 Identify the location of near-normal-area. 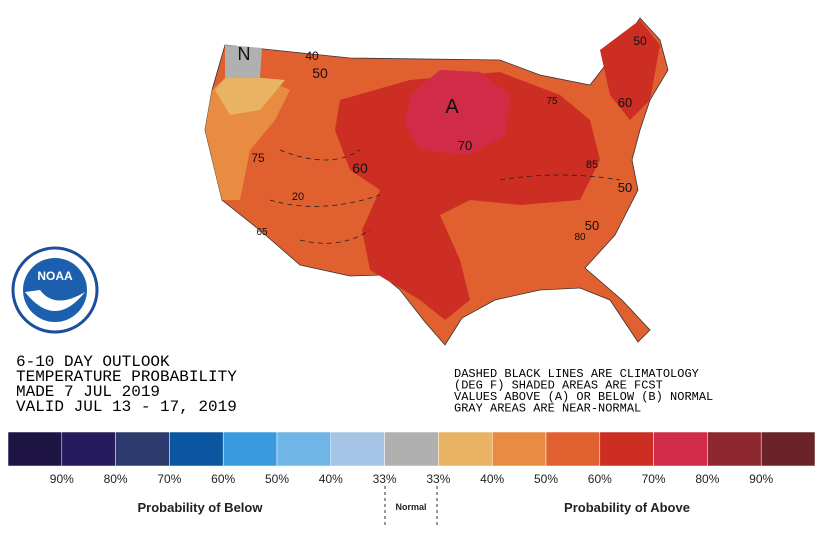
(243, 61).